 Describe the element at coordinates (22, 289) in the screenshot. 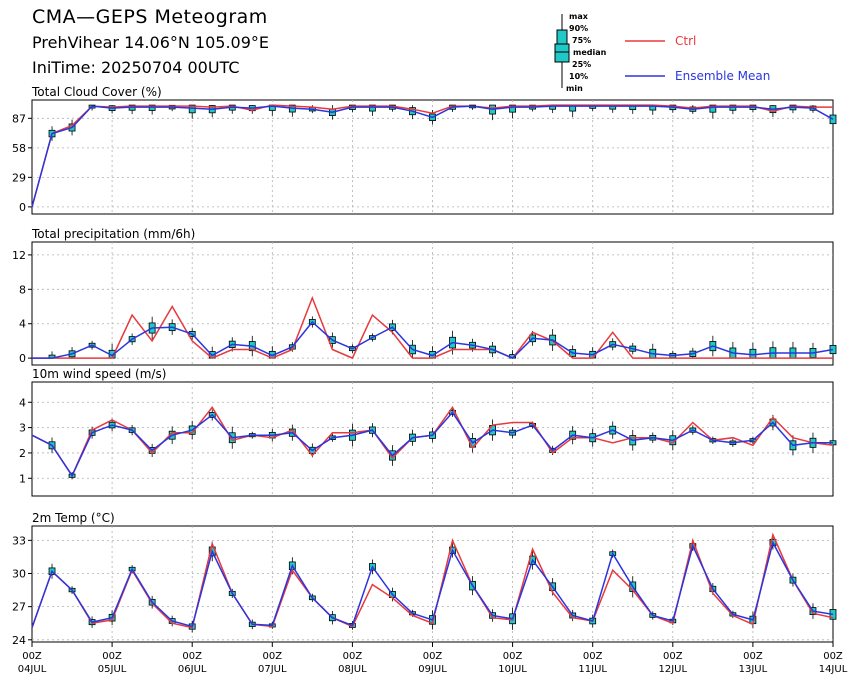

I see `ytick-label: 8` at that location.